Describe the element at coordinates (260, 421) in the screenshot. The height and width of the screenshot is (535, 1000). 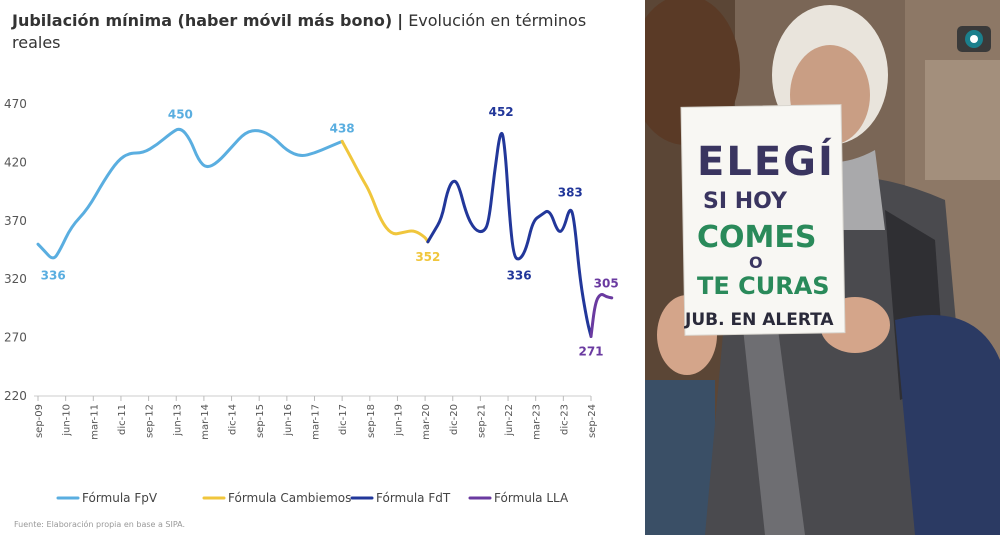
I see `x-tick-label: sep-15` at that location.